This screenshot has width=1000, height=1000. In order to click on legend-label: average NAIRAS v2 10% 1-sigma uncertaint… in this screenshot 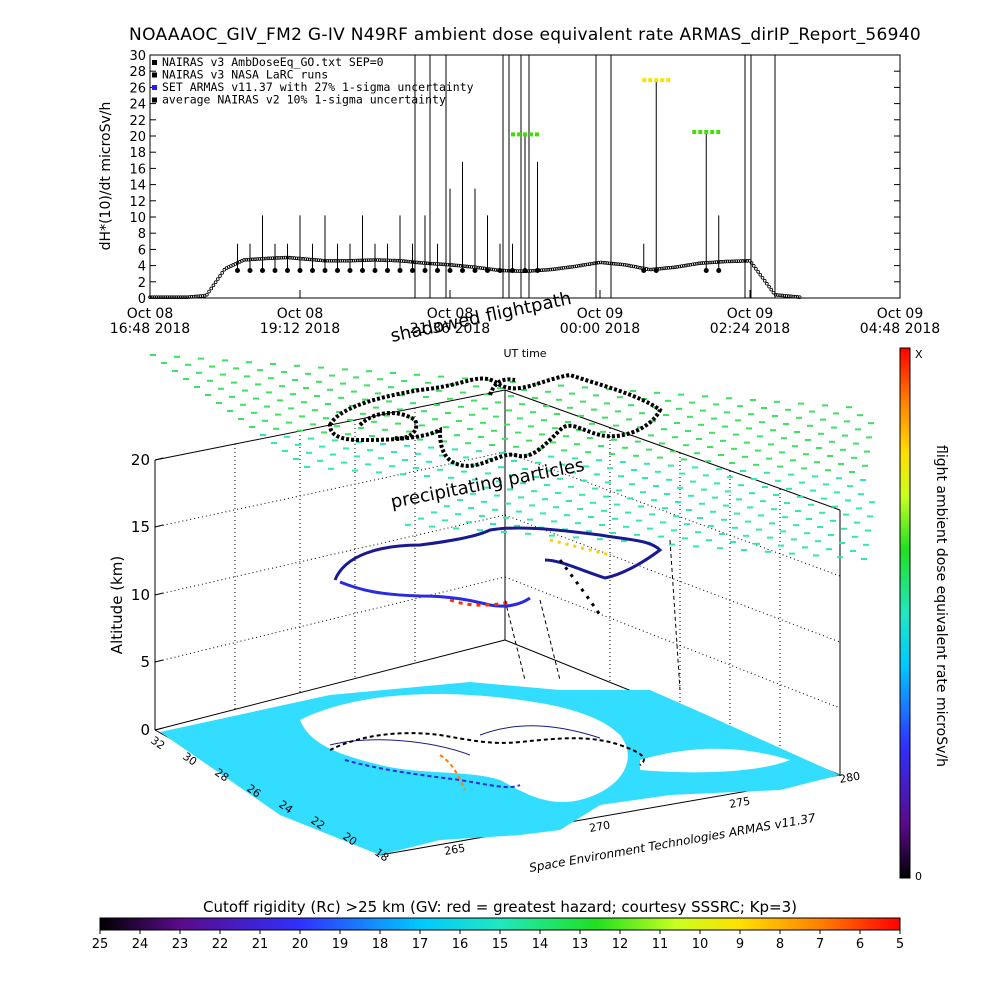, I will do `click(304, 100)`.